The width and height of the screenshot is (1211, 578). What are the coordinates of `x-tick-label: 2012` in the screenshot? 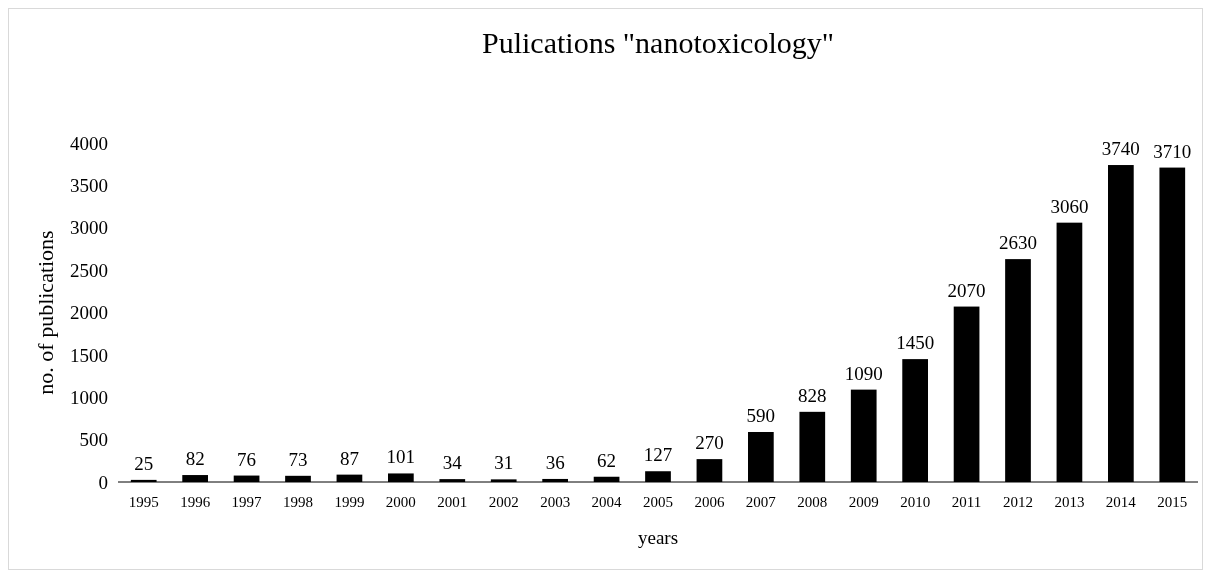 It's located at (1018, 502).